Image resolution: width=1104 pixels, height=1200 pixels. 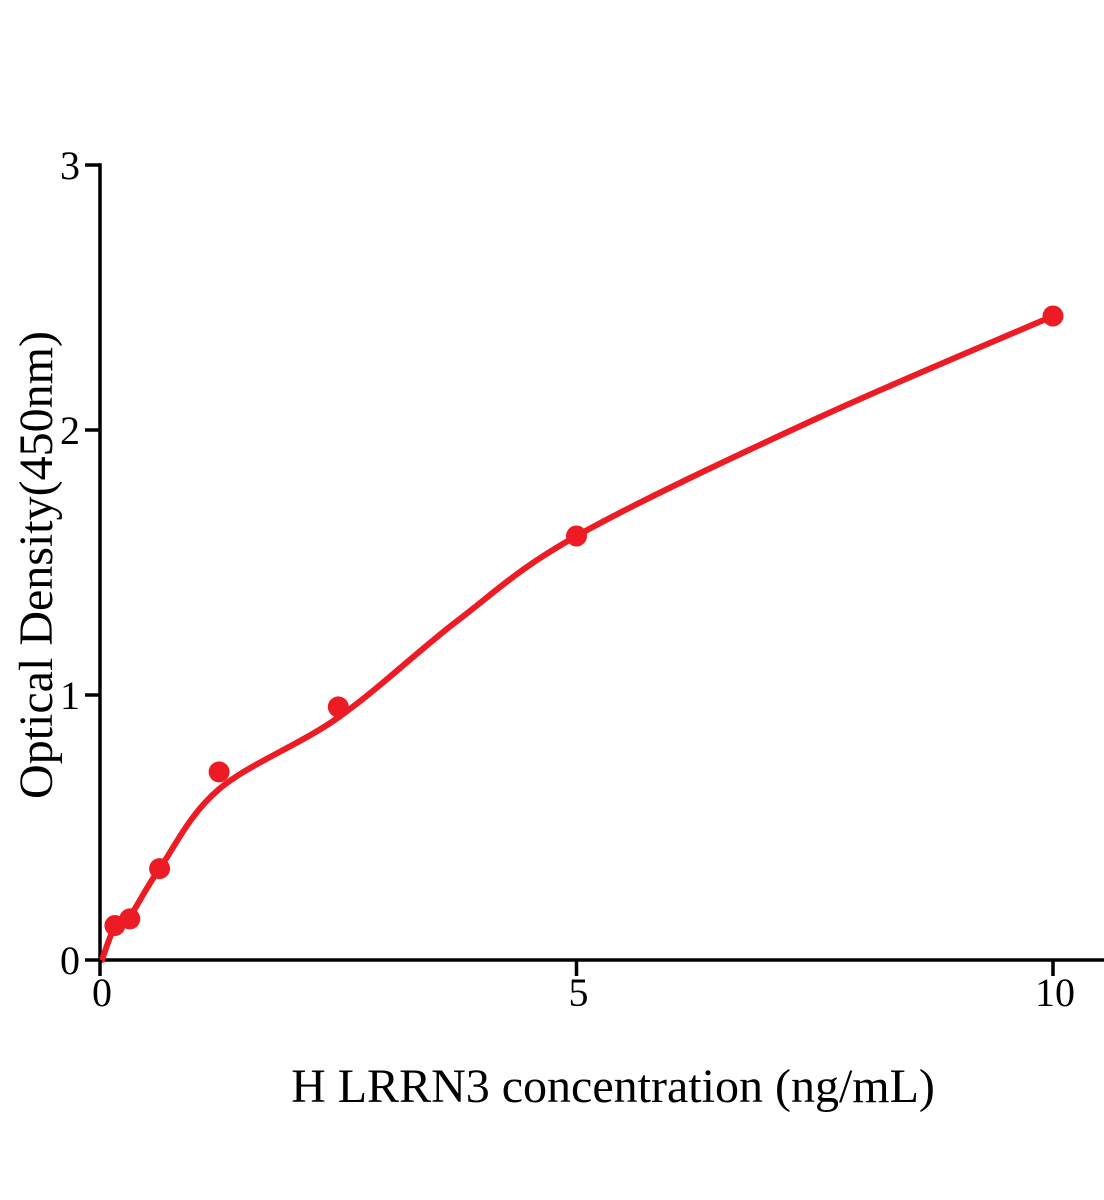 I want to click on x-tick-label: 5, so click(x=579, y=992).